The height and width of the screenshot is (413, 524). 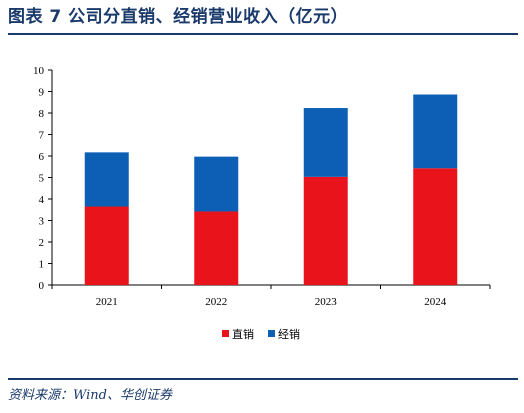 What do you see at coordinates (289, 334) in the screenshot?
I see `legend-label: 经销` at bounding box center [289, 334].